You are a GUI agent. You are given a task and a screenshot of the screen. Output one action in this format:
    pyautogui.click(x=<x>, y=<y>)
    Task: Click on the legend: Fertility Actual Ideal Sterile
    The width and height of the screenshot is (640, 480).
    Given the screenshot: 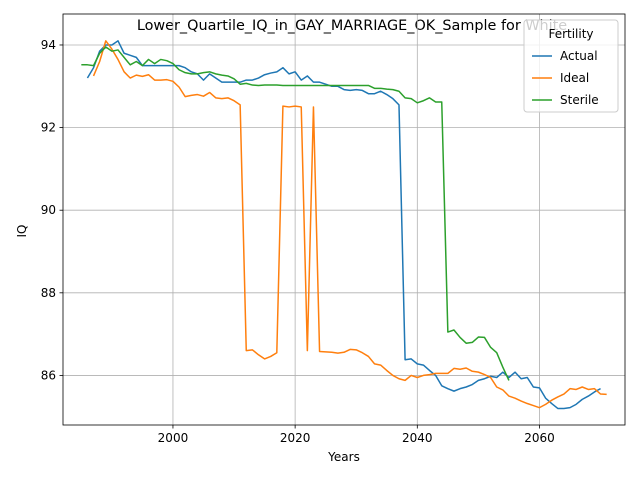 What is the action you would take?
    pyautogui.click(x=571, y=66)
    